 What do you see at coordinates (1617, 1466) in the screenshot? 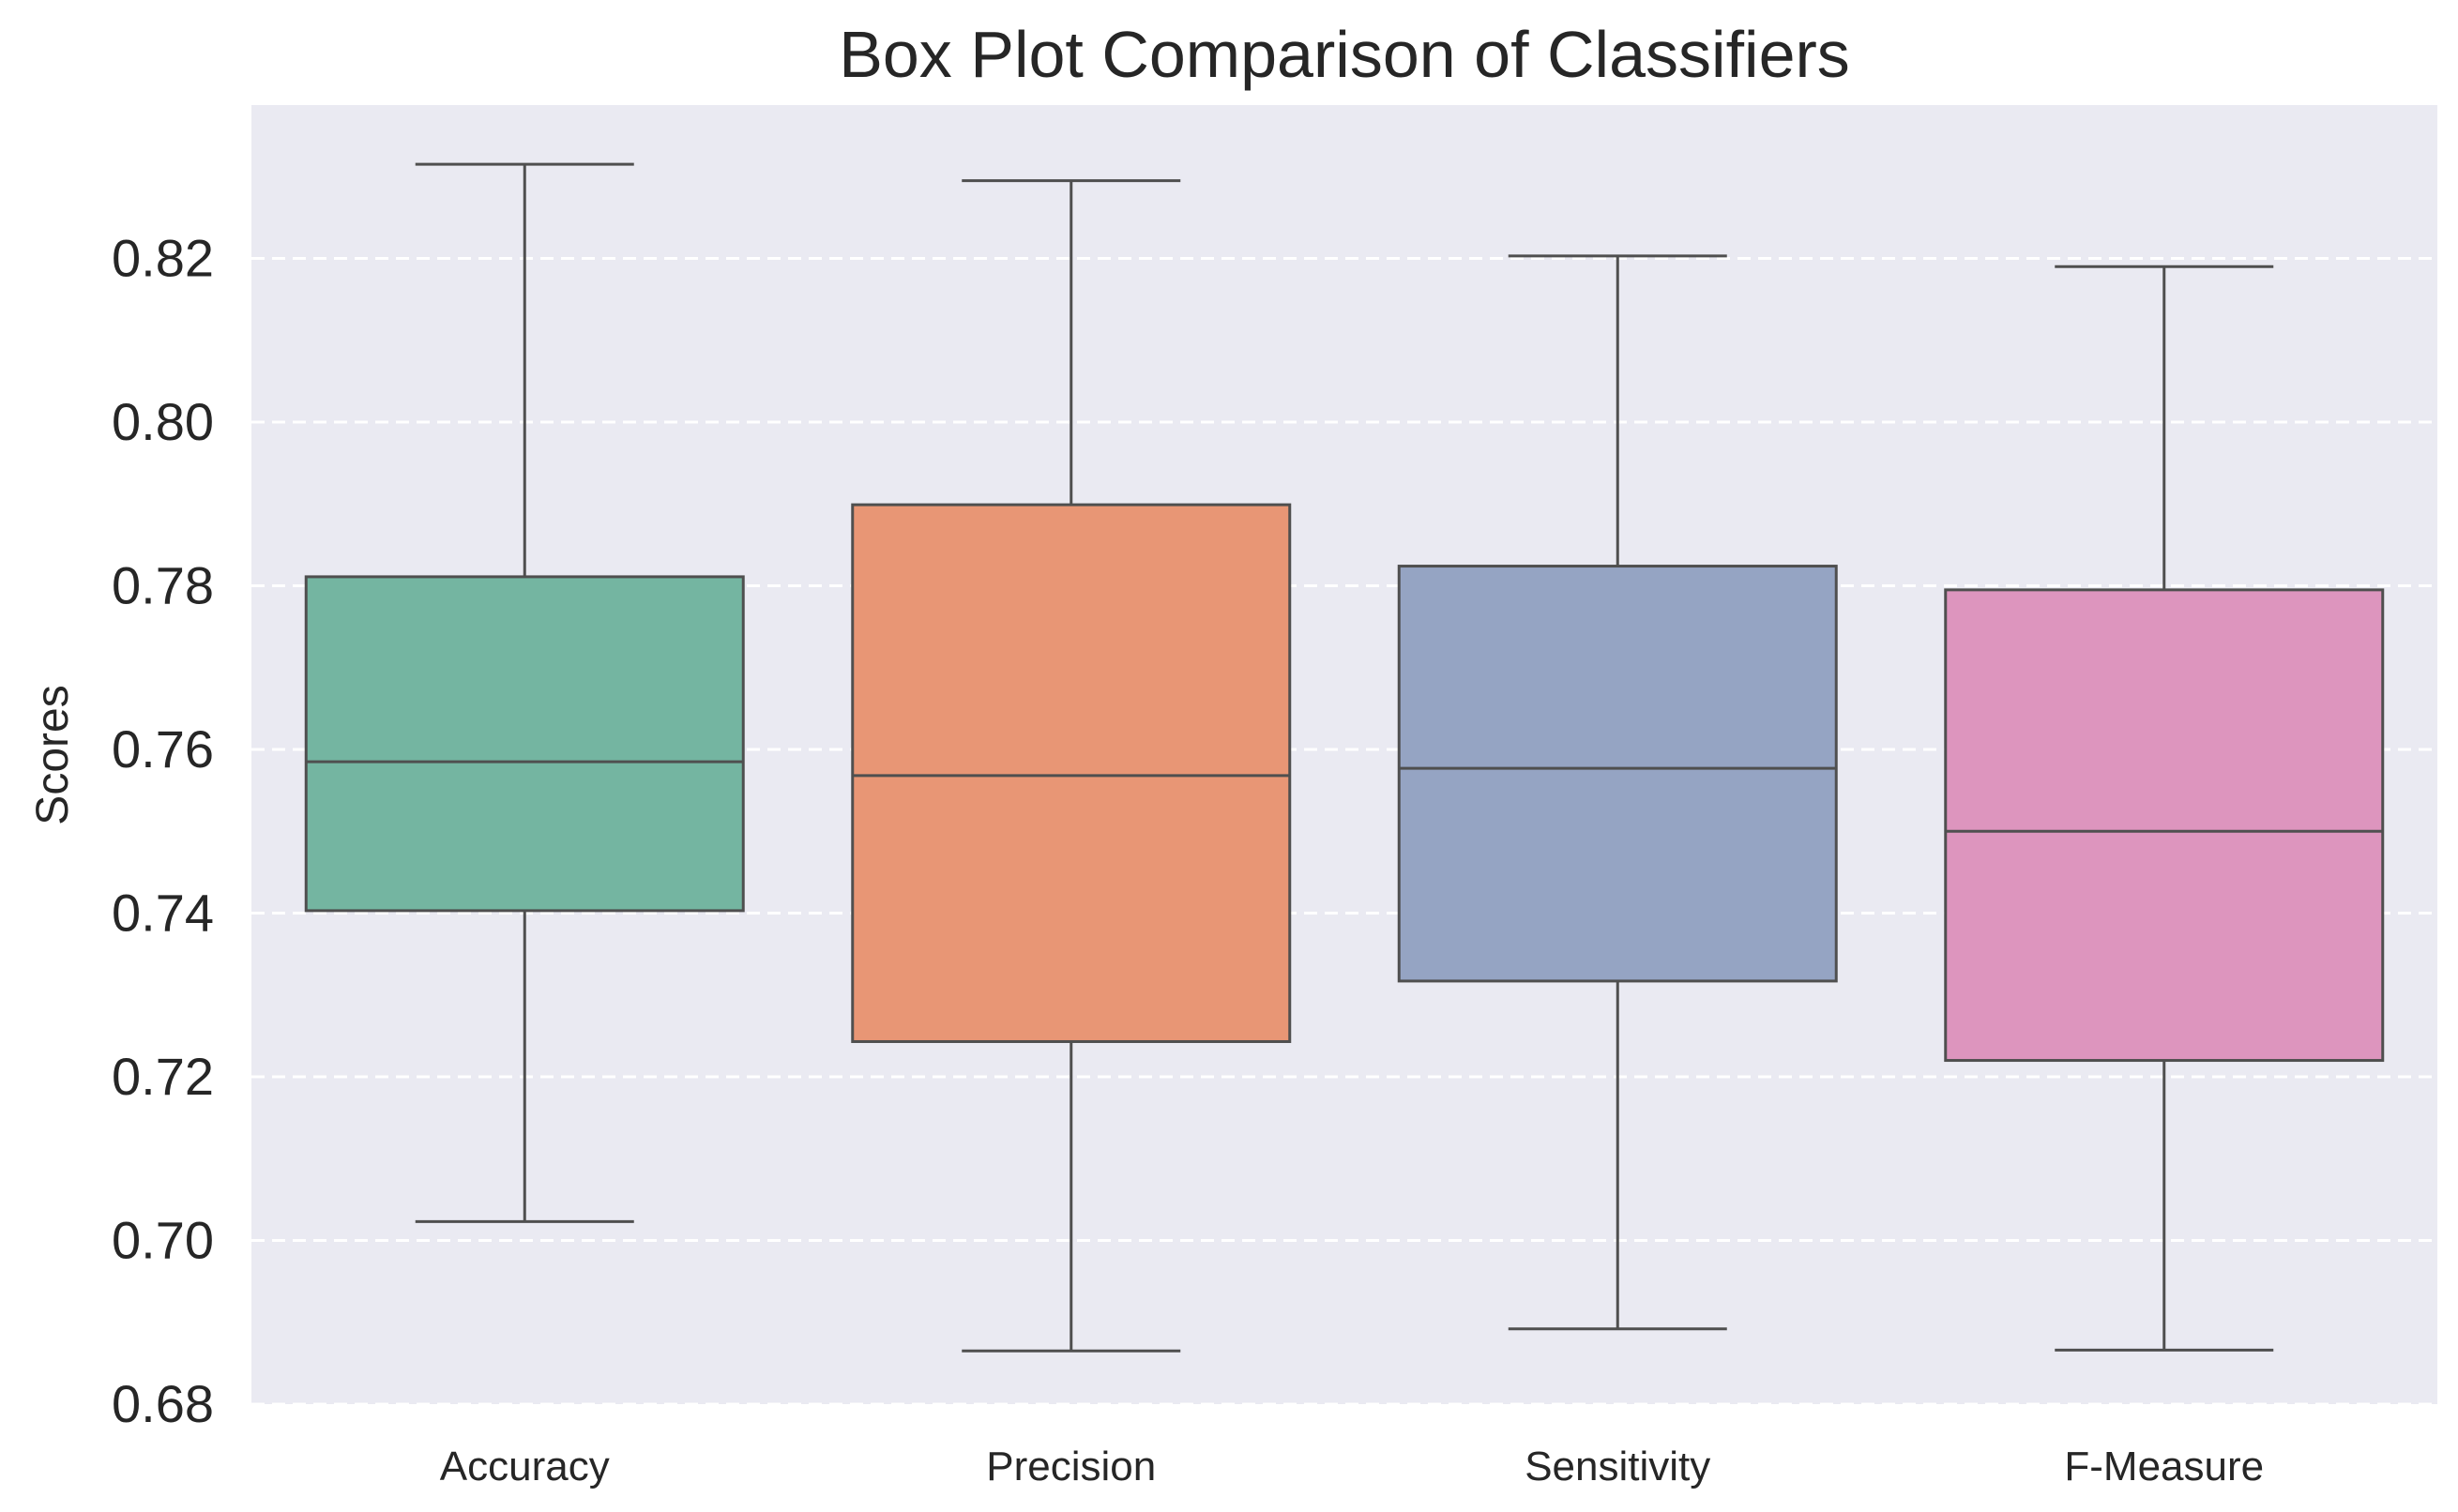
I see `x-tick-label: Sensitivity` at bounding box center [1617, 1466].